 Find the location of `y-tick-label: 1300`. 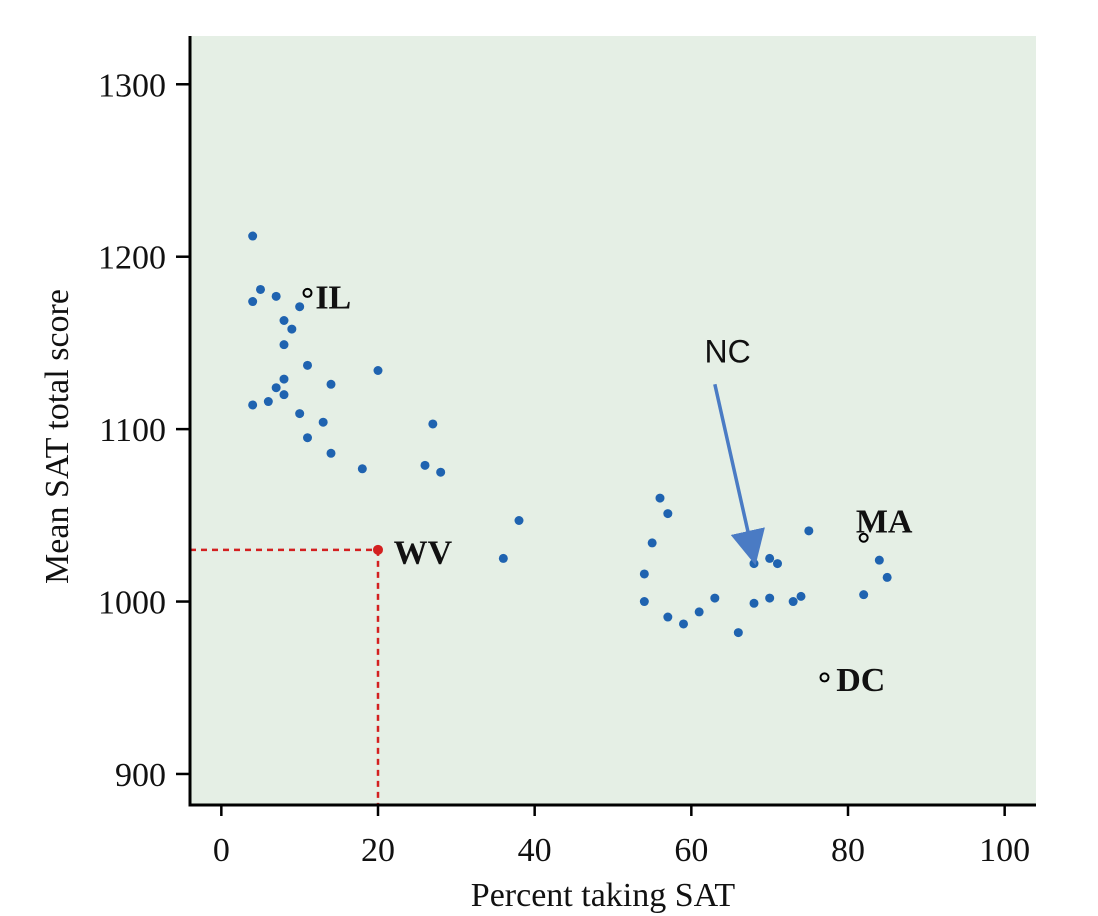

y-tick-label: 1300 is located at coordinates (132, 85).